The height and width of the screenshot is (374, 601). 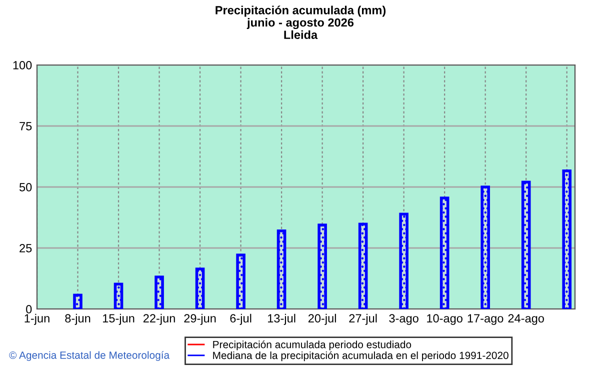 I want to click on y-tick-label: 100, so click(x=22, y=65).